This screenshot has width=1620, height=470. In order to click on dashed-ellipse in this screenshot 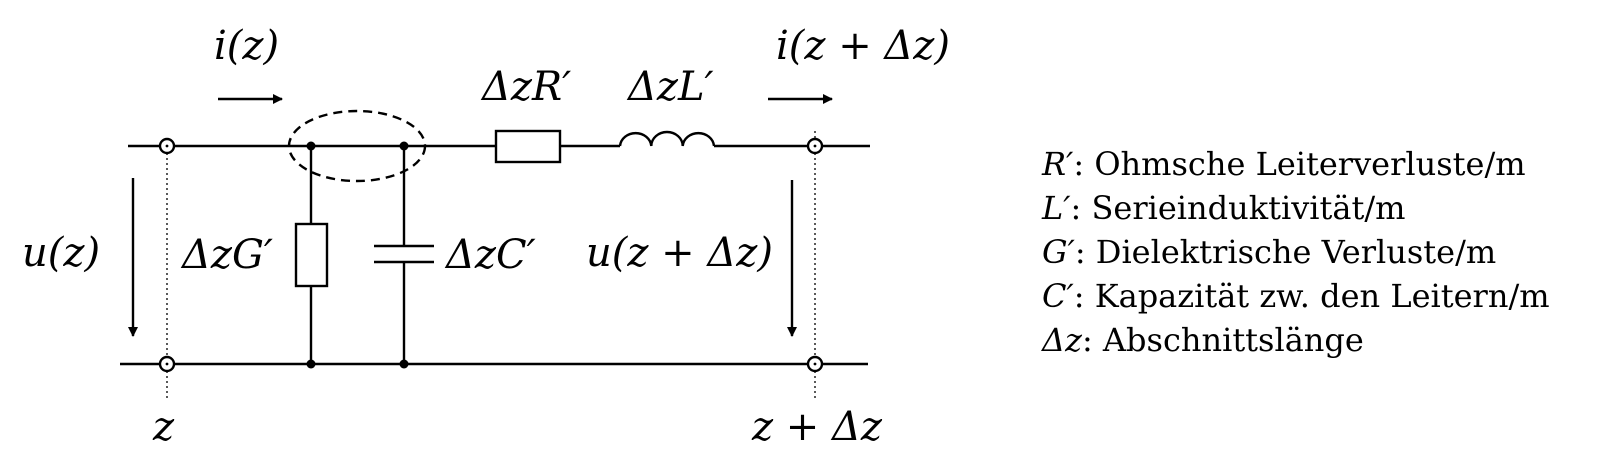, I will do `click(357, 146)`.